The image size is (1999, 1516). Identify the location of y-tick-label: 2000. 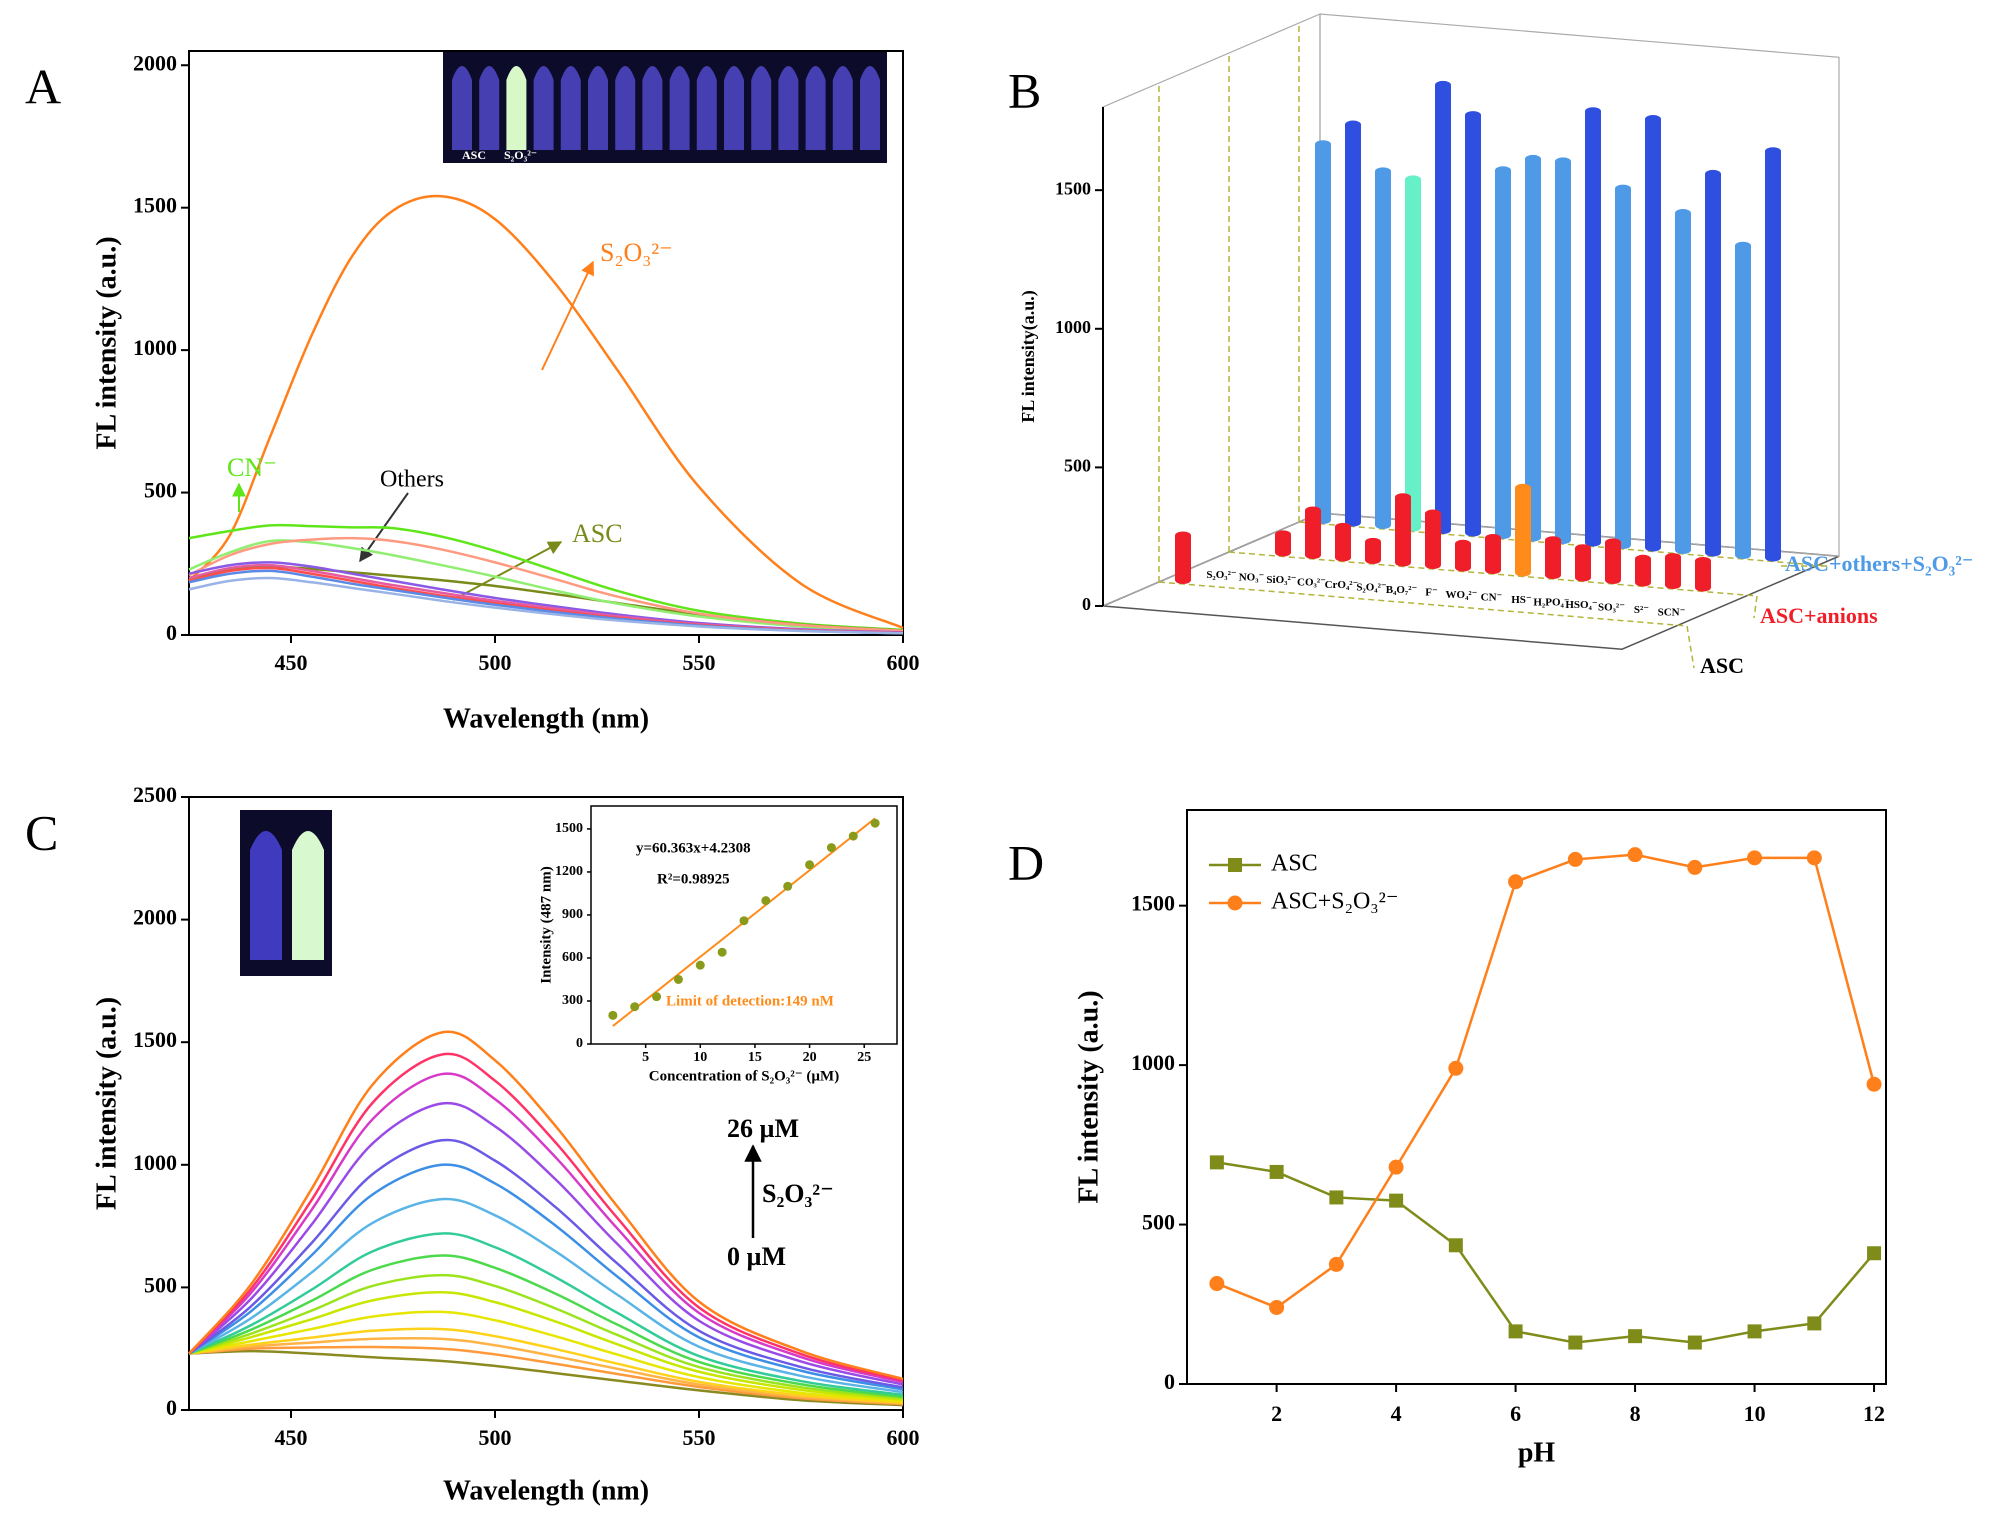
(155, 62).